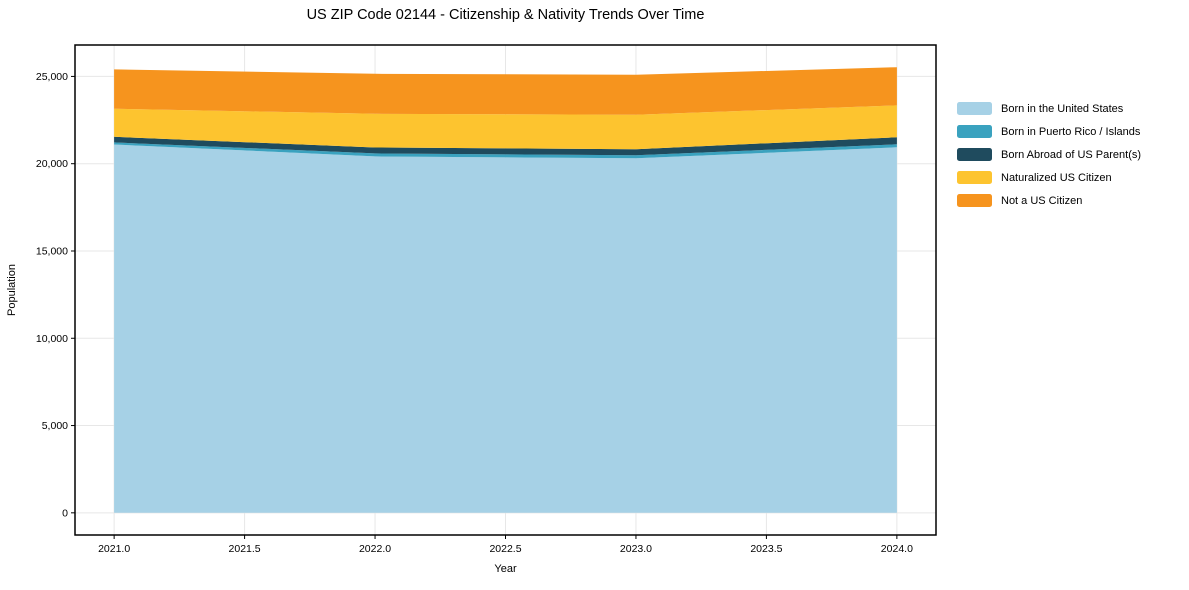 This screenshot has width=1189, height=590. Describe the element at coordinates (52, 339) in the screenshot. I see `y-tick-label: 10,000` at that location.